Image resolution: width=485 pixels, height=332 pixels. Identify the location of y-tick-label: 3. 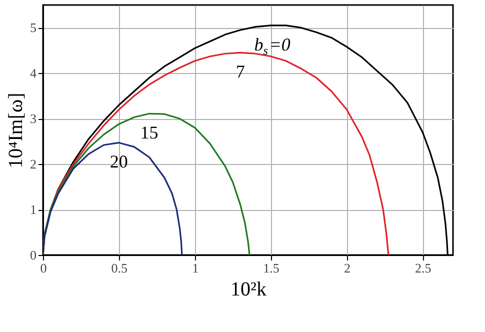
(33, 118).